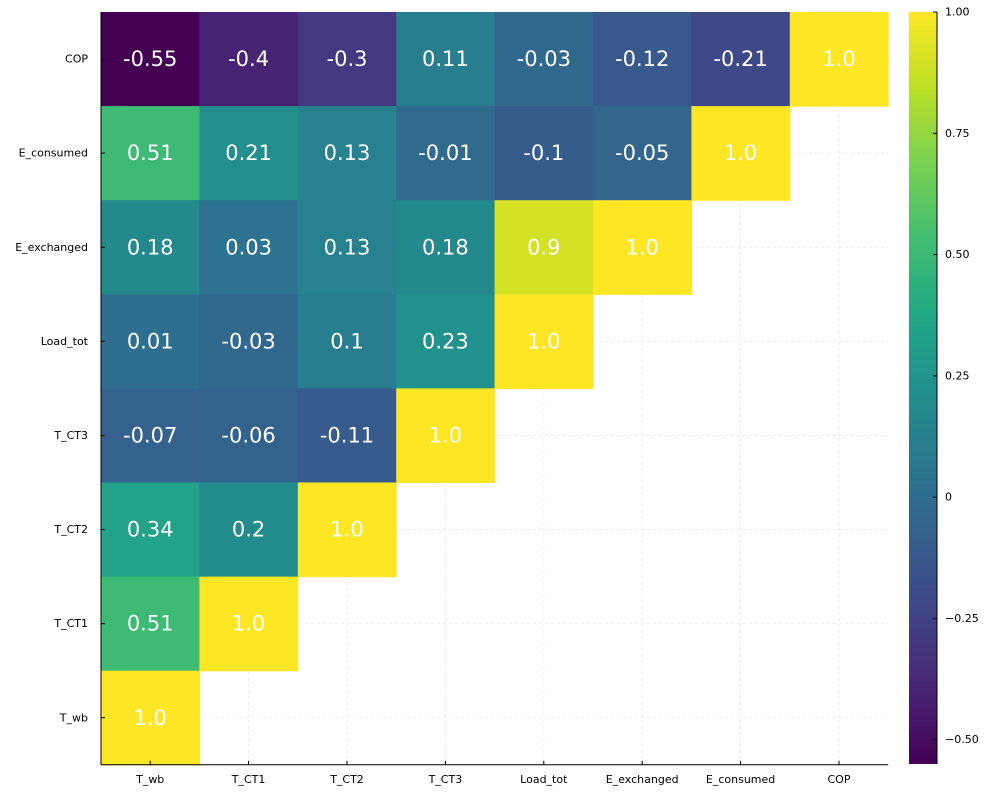 This screenshot has height=800, width=1000. I want to click on y-tick-label: E_exchanged, so click(51, 247).